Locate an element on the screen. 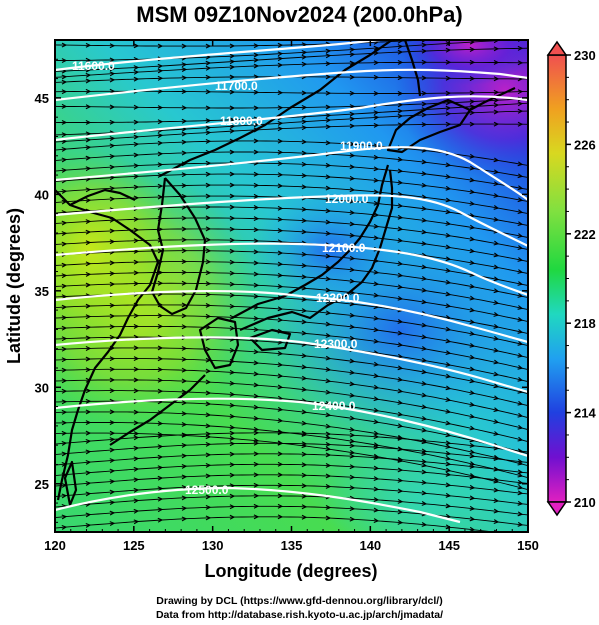 The width and height of the screenshot is (599, 625). contour-label: 12000.0 is located at coordinates (347, 199).